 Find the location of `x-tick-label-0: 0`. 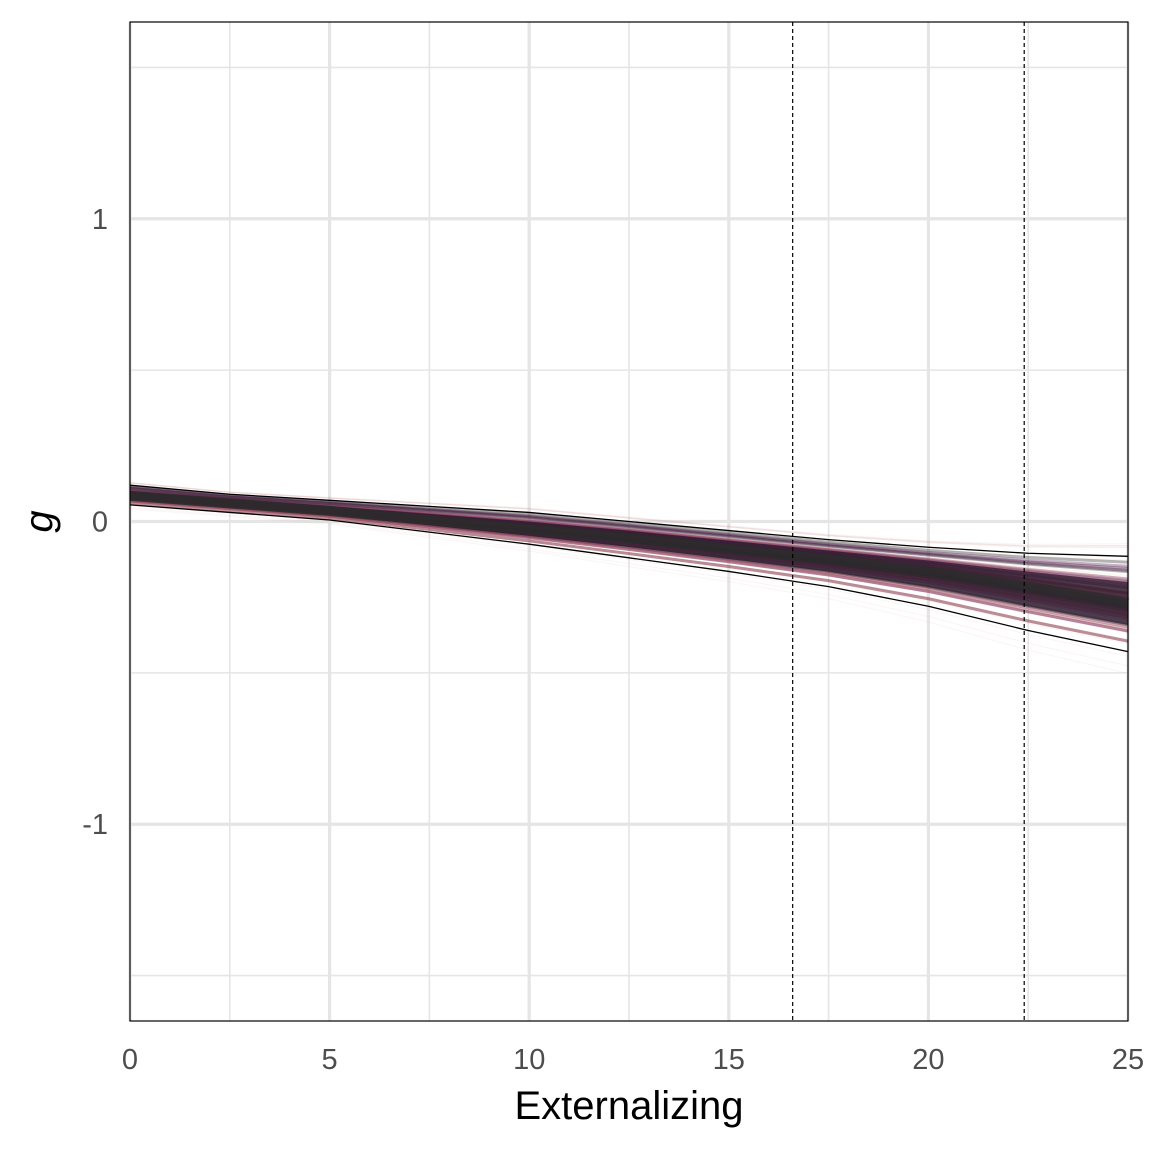

x-tick-label-0: 0 is located at coordinates (130, 1060).